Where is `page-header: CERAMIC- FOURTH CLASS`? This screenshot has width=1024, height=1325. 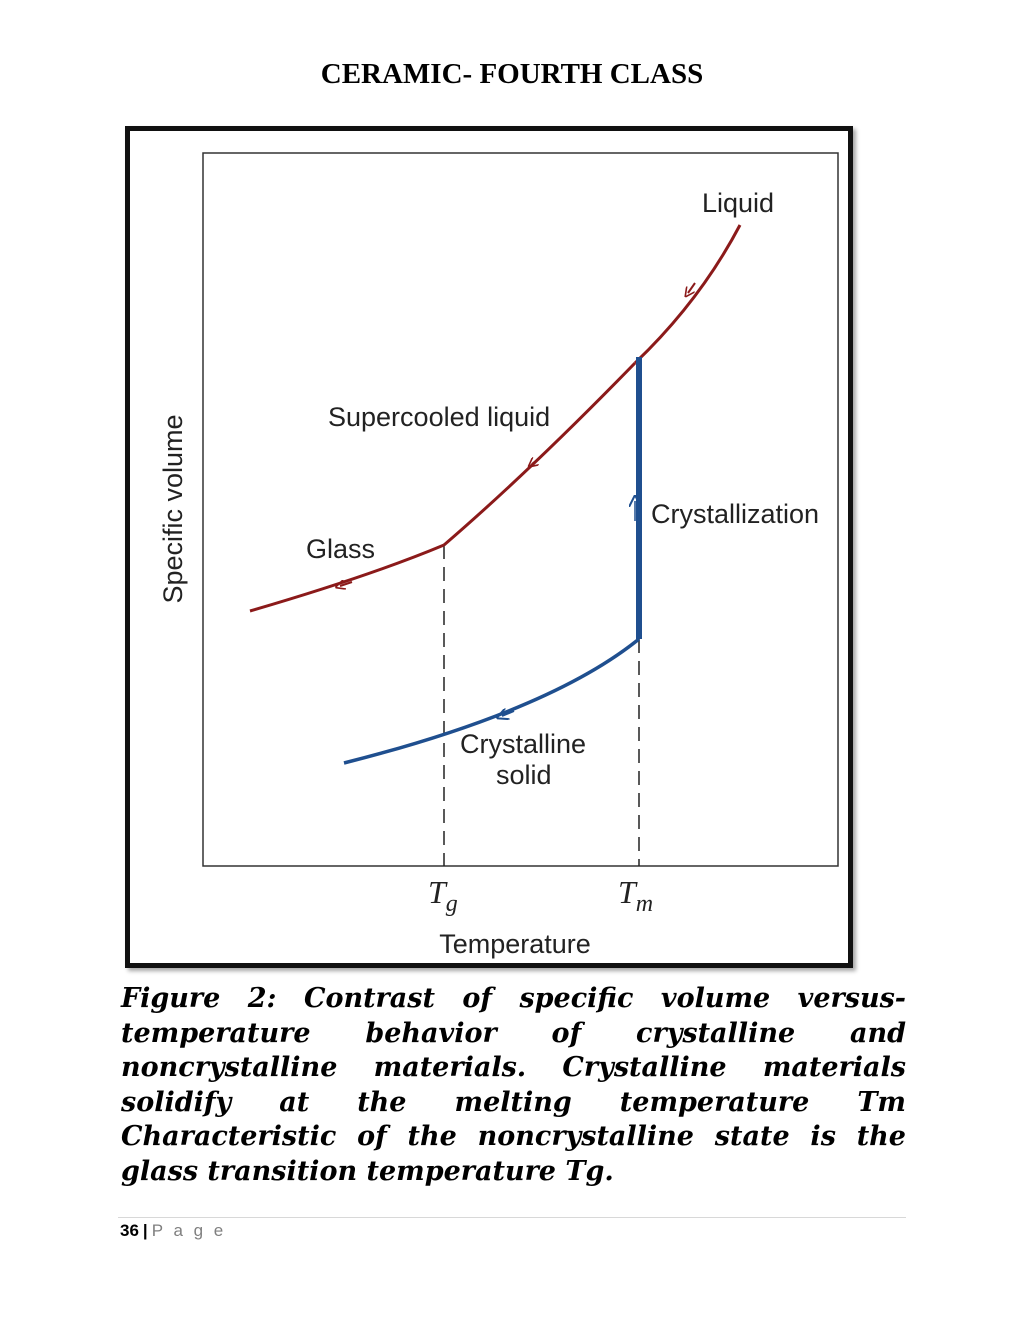 page-header: CERAMIC- FOURTH CLASS is located at coordinates (512, 74).